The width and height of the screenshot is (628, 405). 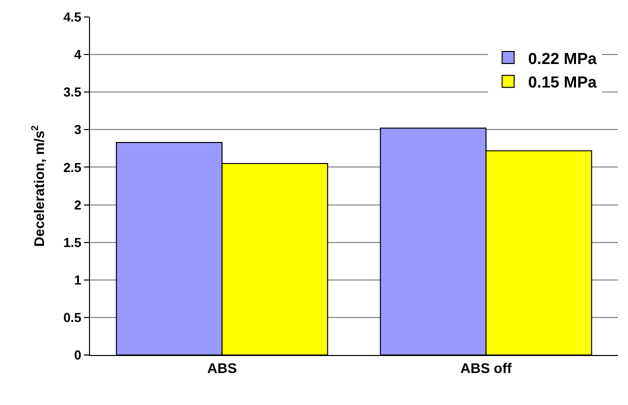 What do you see at coordinates (78, 204) in the screenshot?
I see `y-tick-label: 2` at bounding box center [78, 204].